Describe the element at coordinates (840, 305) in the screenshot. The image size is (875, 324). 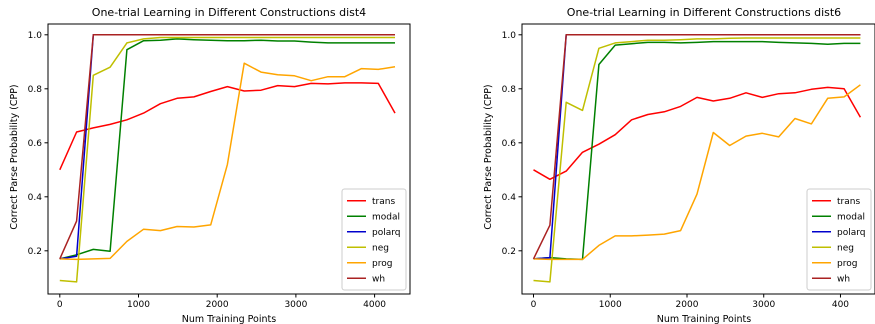
I see `x-tick-label: 400` at that location.